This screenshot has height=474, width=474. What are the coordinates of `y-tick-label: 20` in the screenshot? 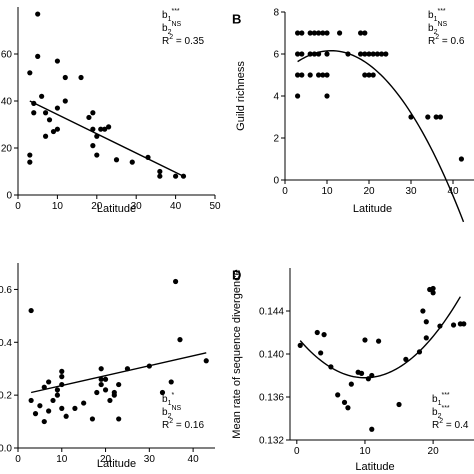 It's located at (7, 149).